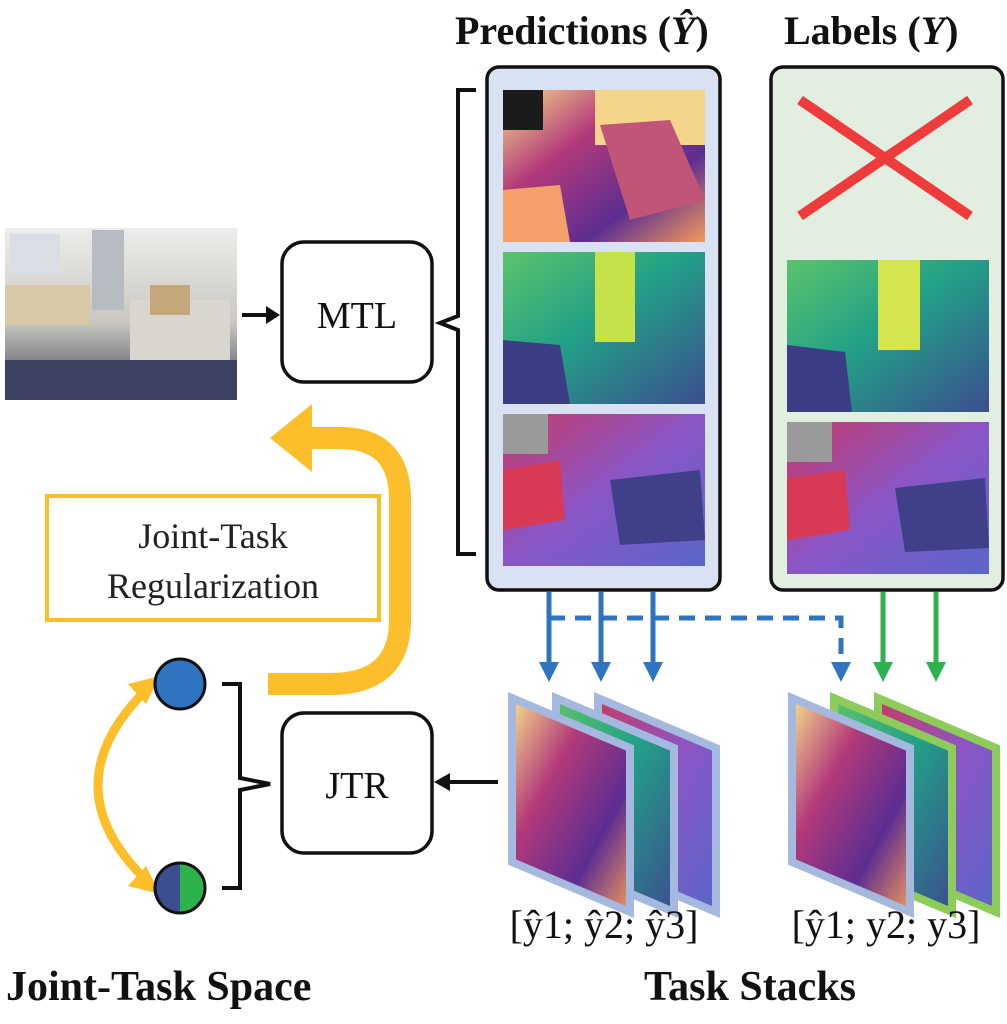  I want to click on pred-normals-map, so click(604, 490).